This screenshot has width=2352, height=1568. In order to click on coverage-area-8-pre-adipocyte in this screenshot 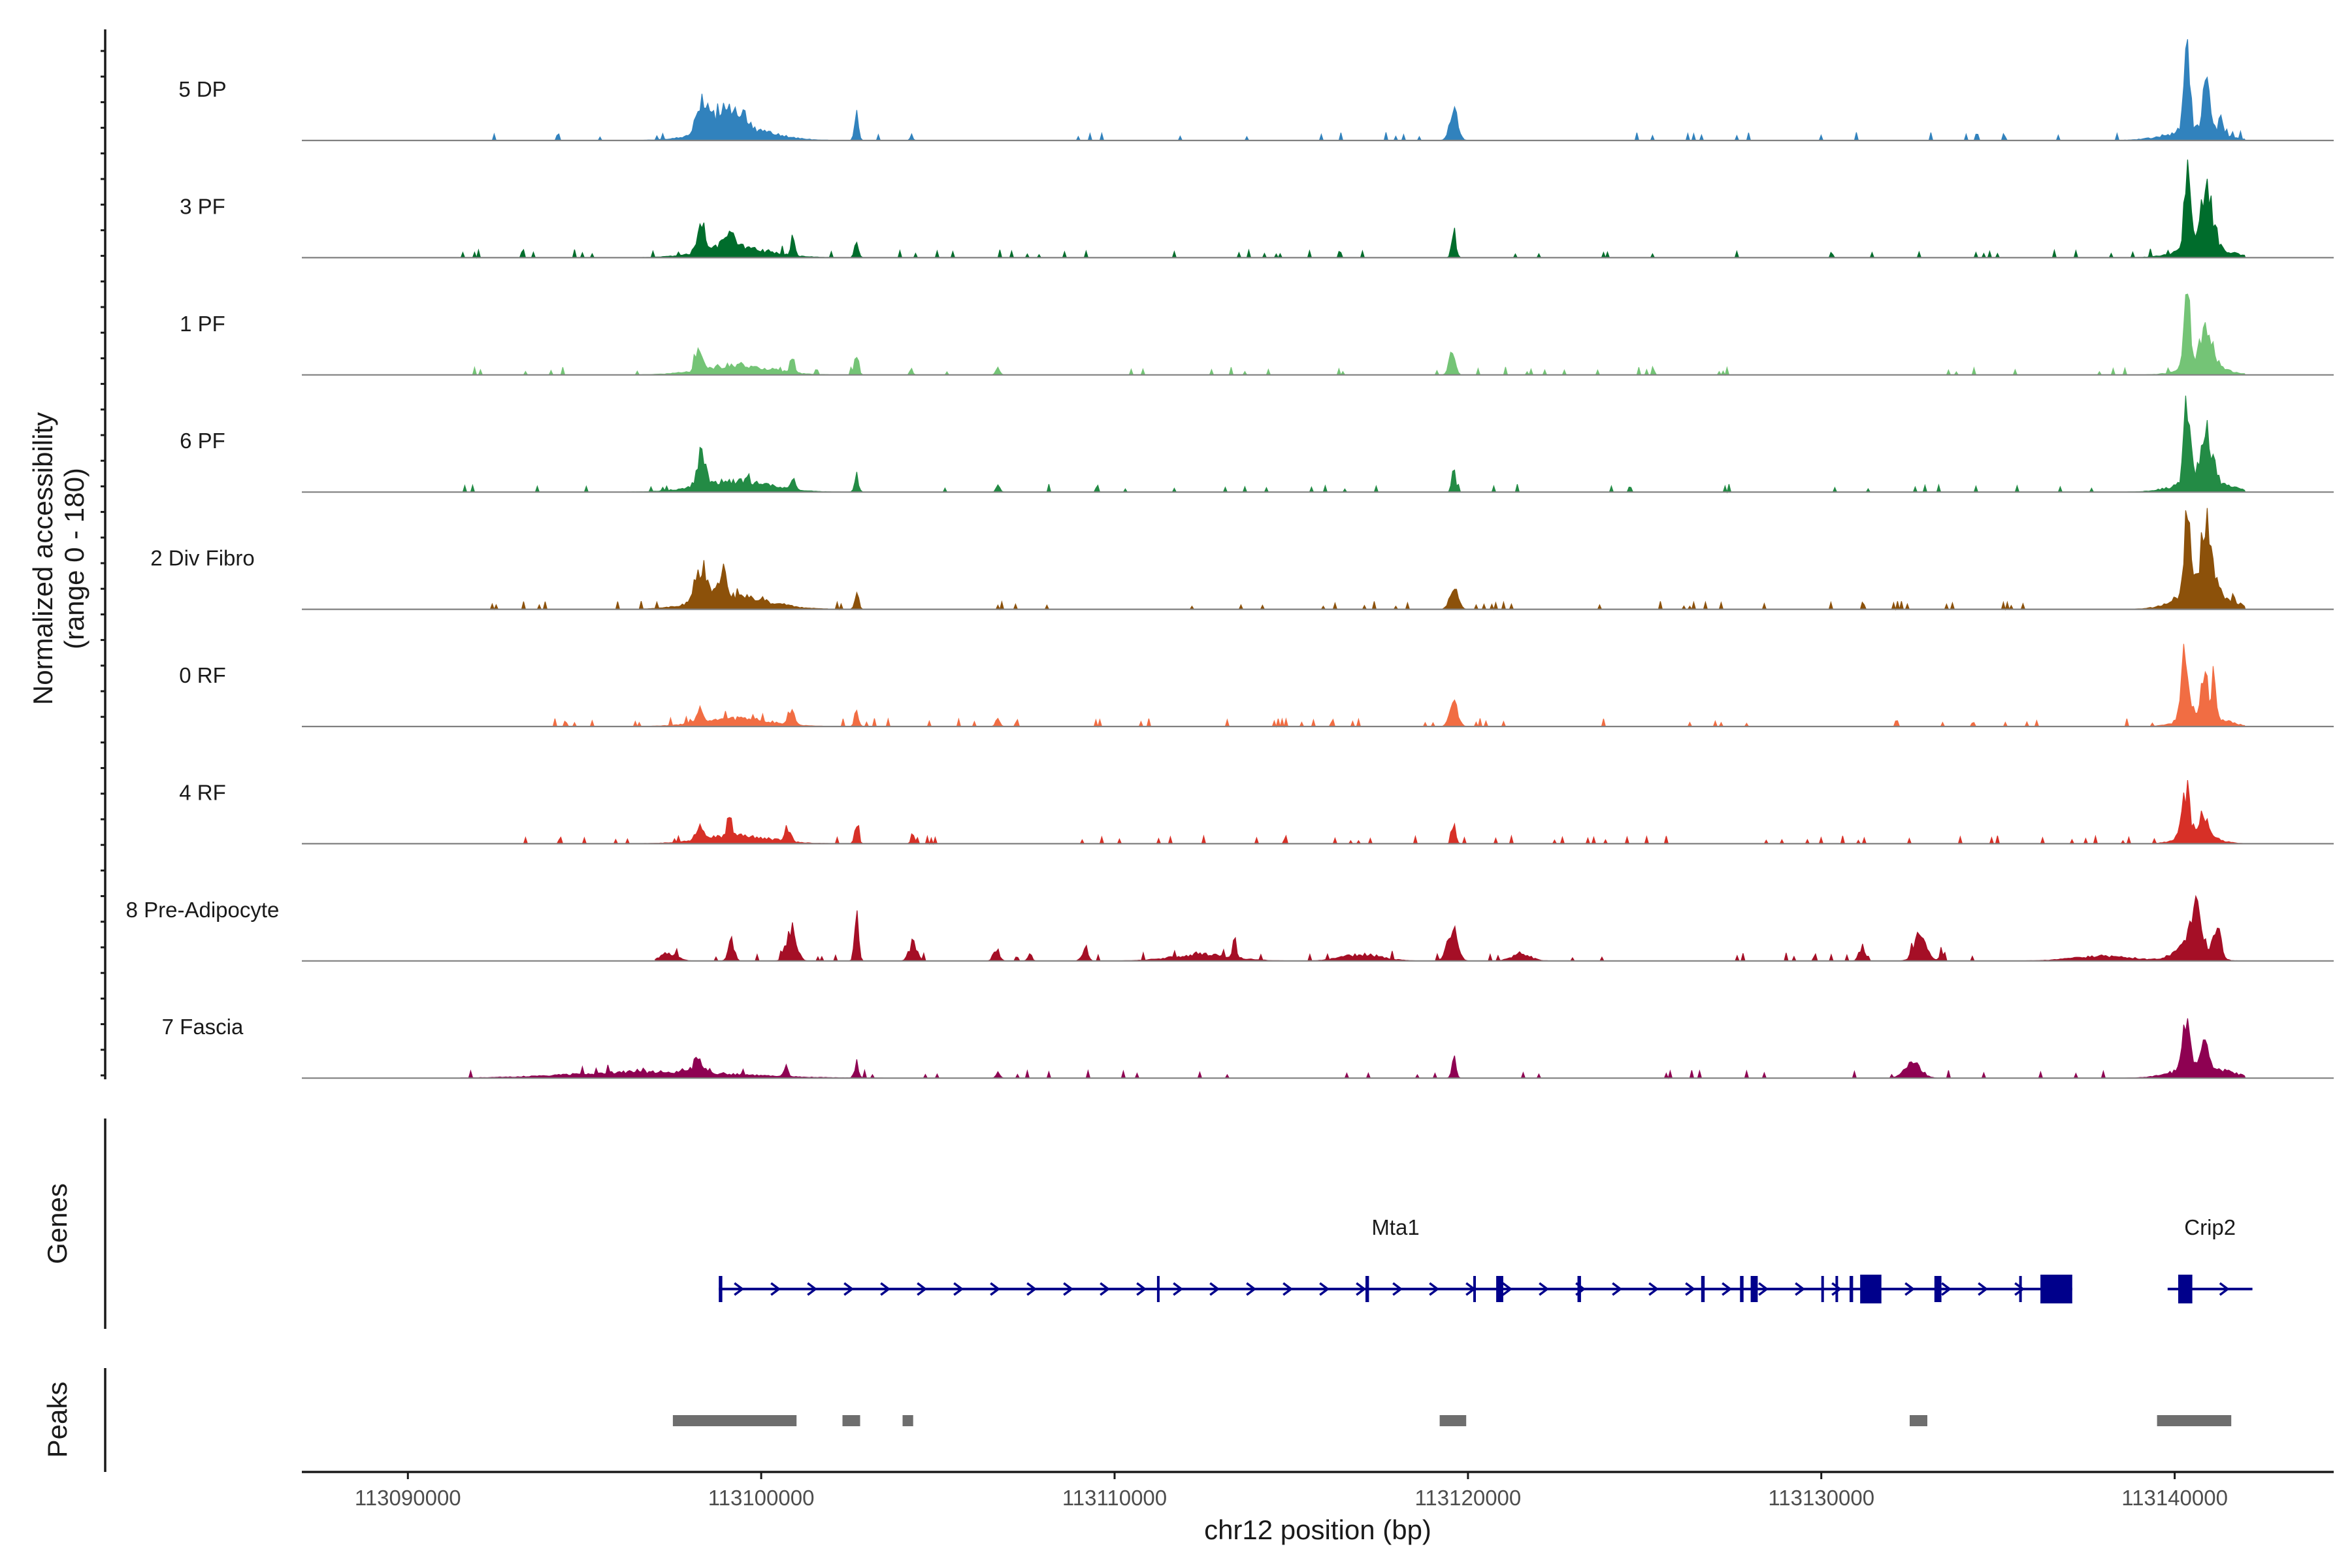, I will do `click(1450, 928)`.